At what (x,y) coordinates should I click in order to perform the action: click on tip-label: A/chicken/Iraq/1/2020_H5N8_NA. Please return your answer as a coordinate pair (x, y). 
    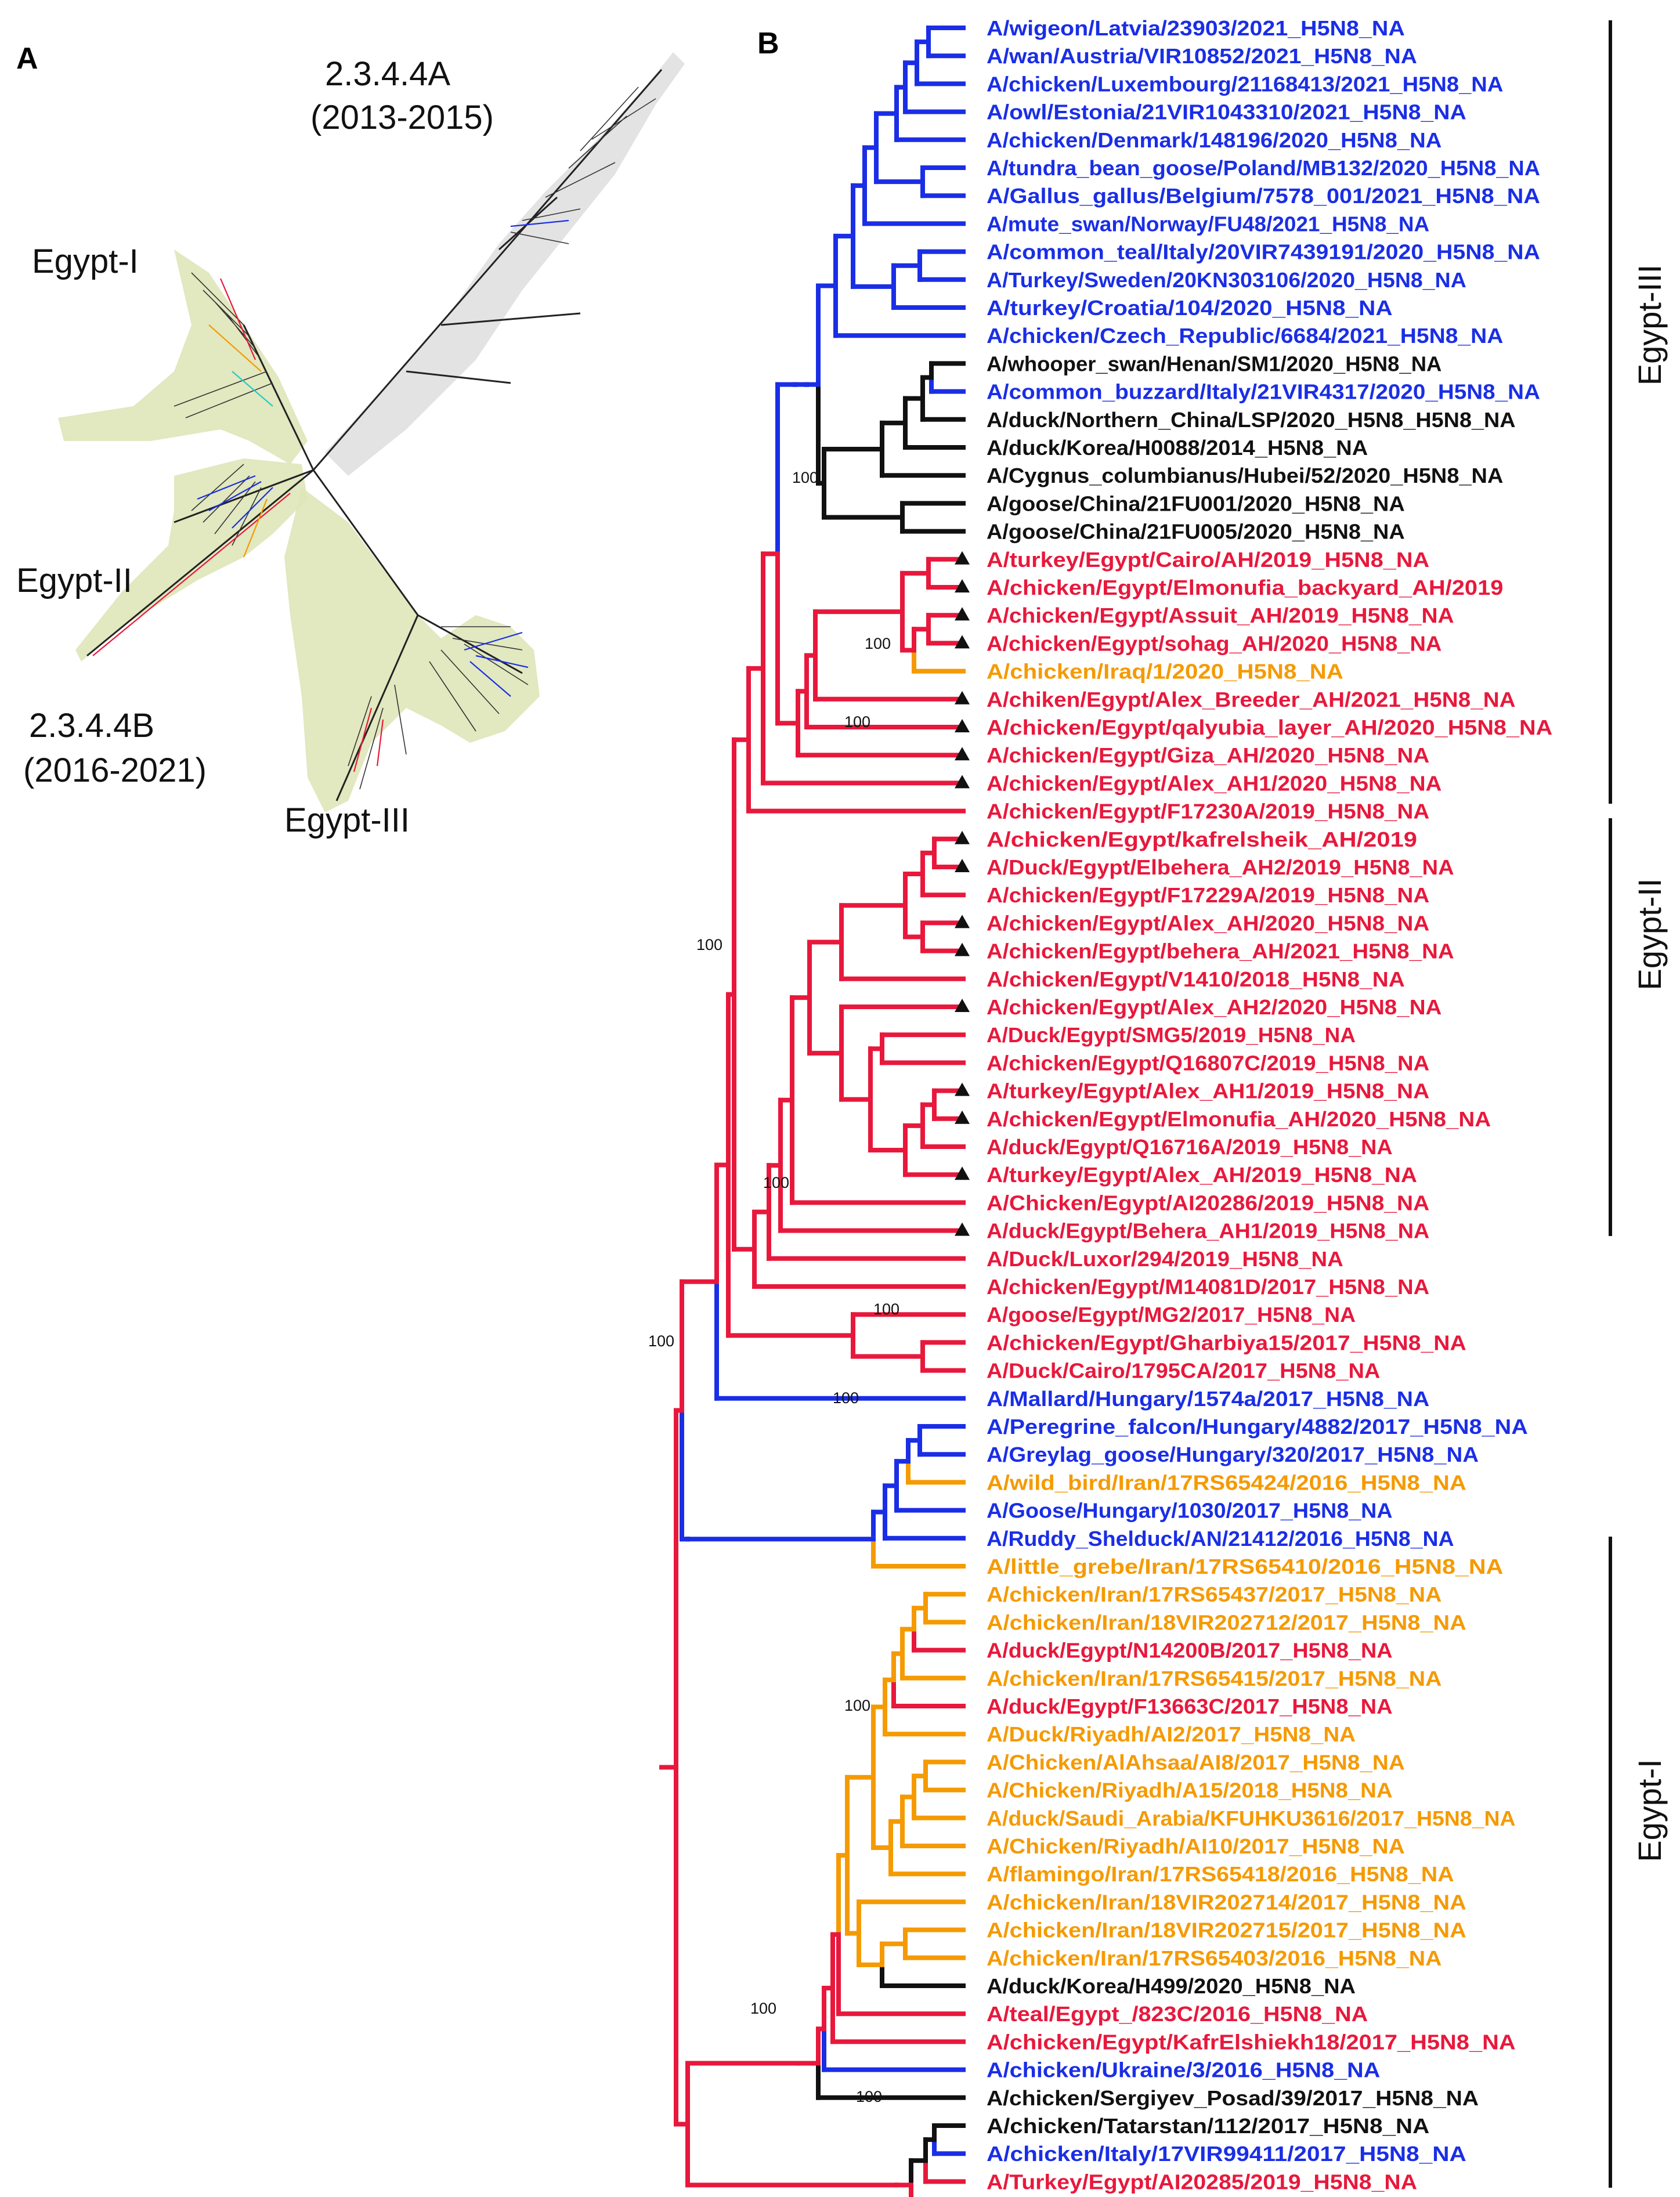
    Looking at the image, I should click on (1165, 672).